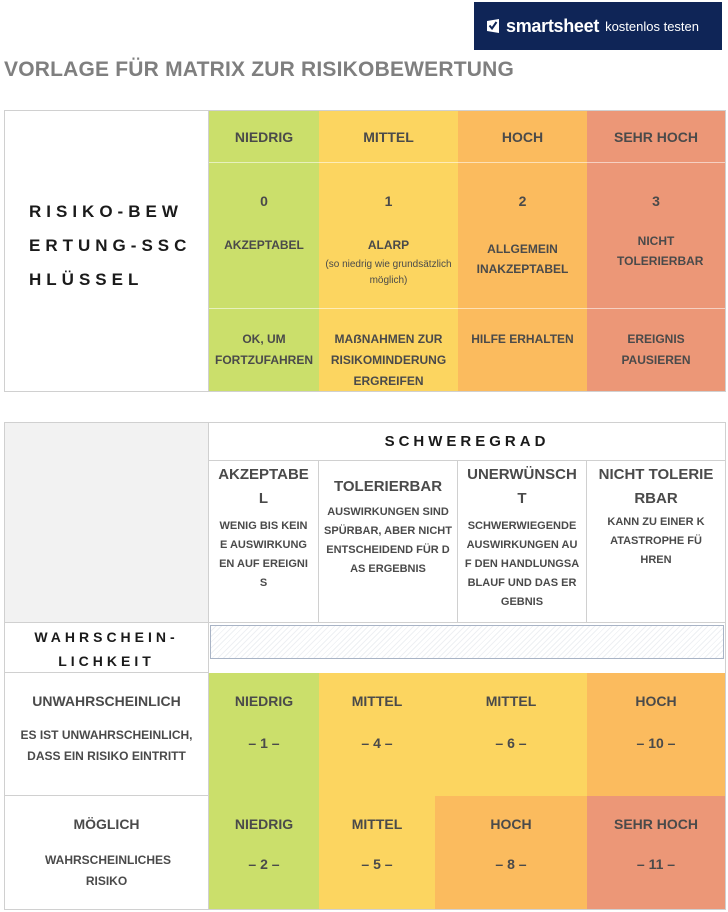 The image size is (728, 912). Describe the element at coordinates (377, 734) in the screenshot. I see `matrix-cell: MITTEL – 4 –` at that location.